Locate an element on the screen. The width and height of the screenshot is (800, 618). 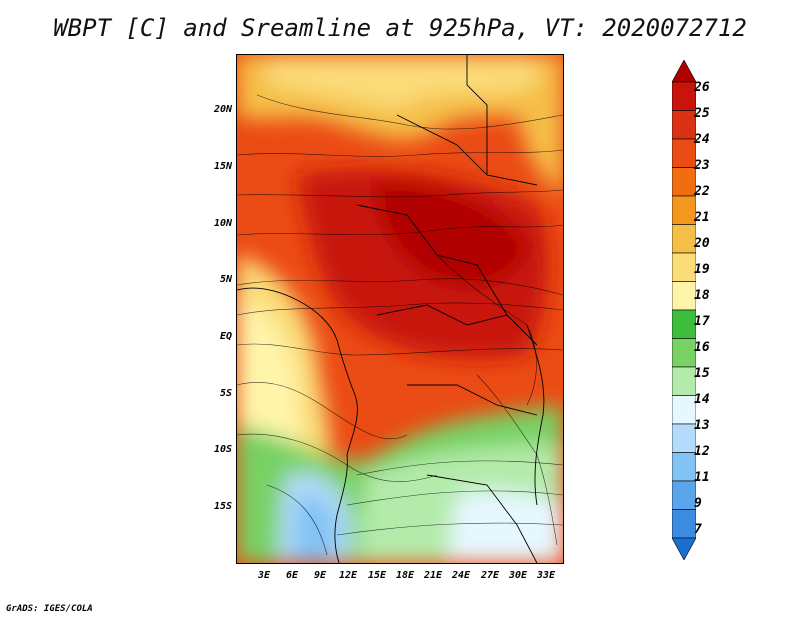
colorbar-label-15: 15 is located at coordinates (702, 373).